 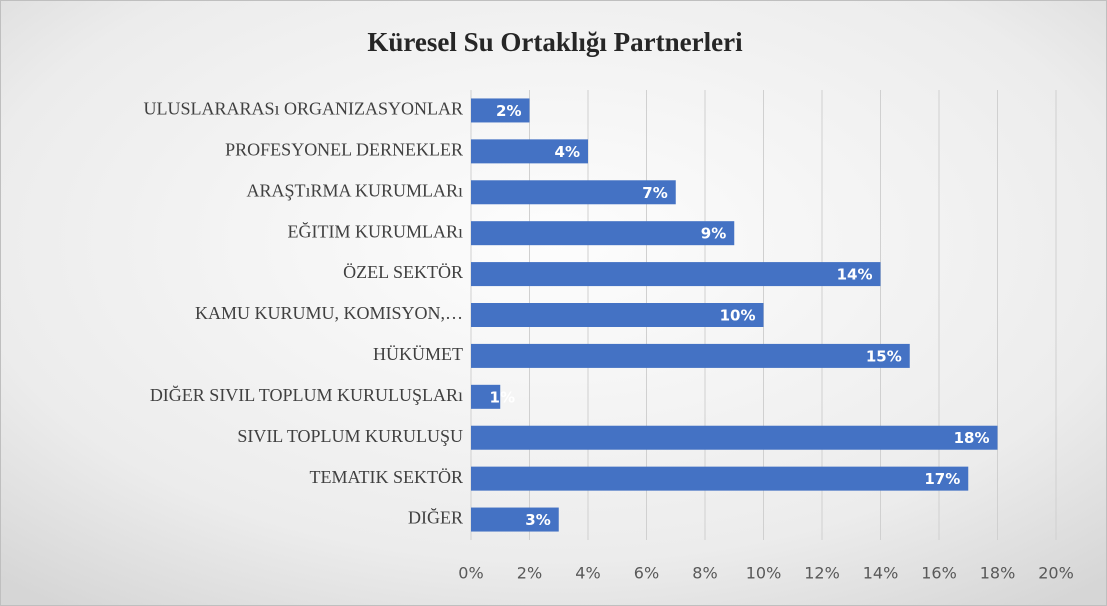 I want to click on y-tick-label: HÜKÜMET, so click(x=418, y=354).